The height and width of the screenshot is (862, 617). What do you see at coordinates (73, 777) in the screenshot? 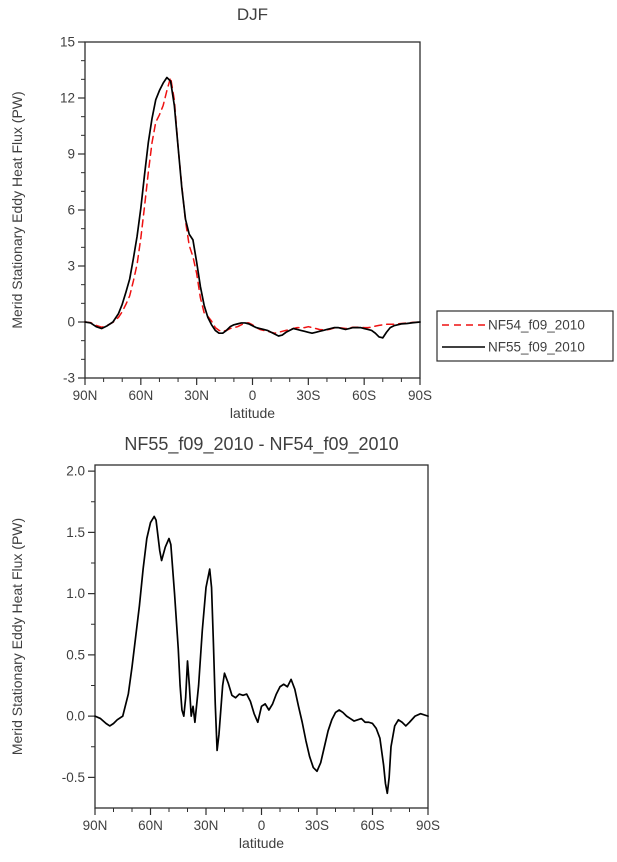
I see `y-tick-label: -0.5` at bounding box center [73, 777].